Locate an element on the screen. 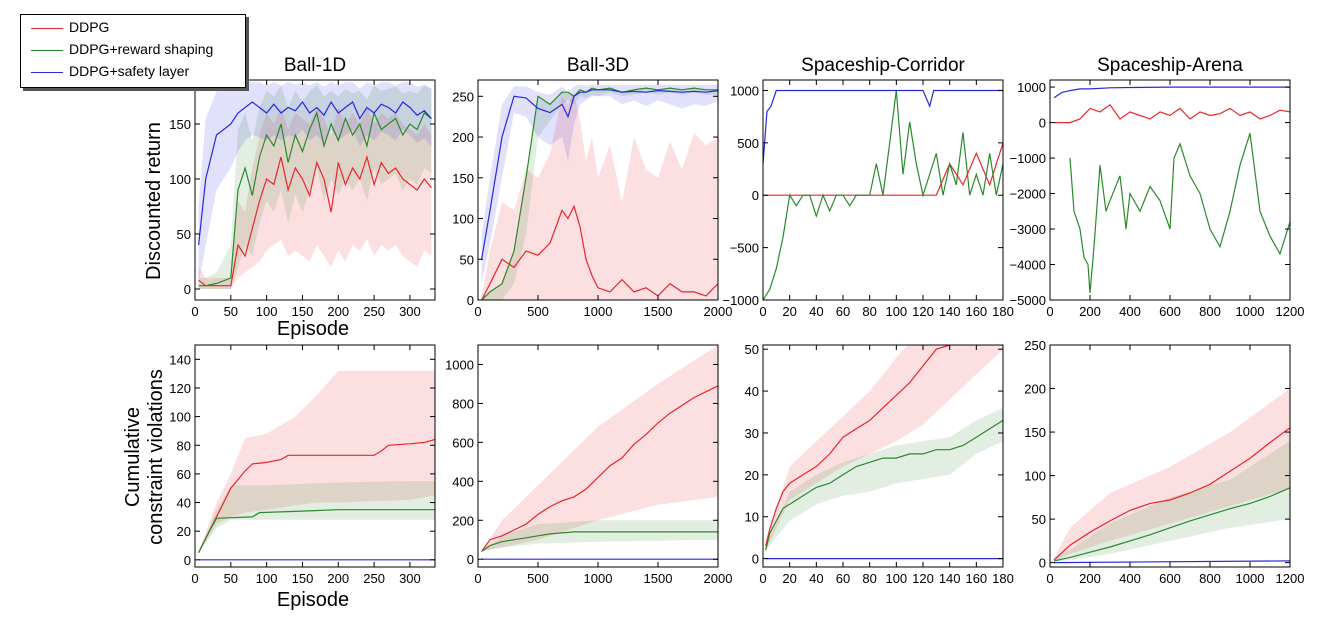 The width and height of the screenshot is (1326, 625). panel-4-line-ddpg is located at coordinates (1172, 113).